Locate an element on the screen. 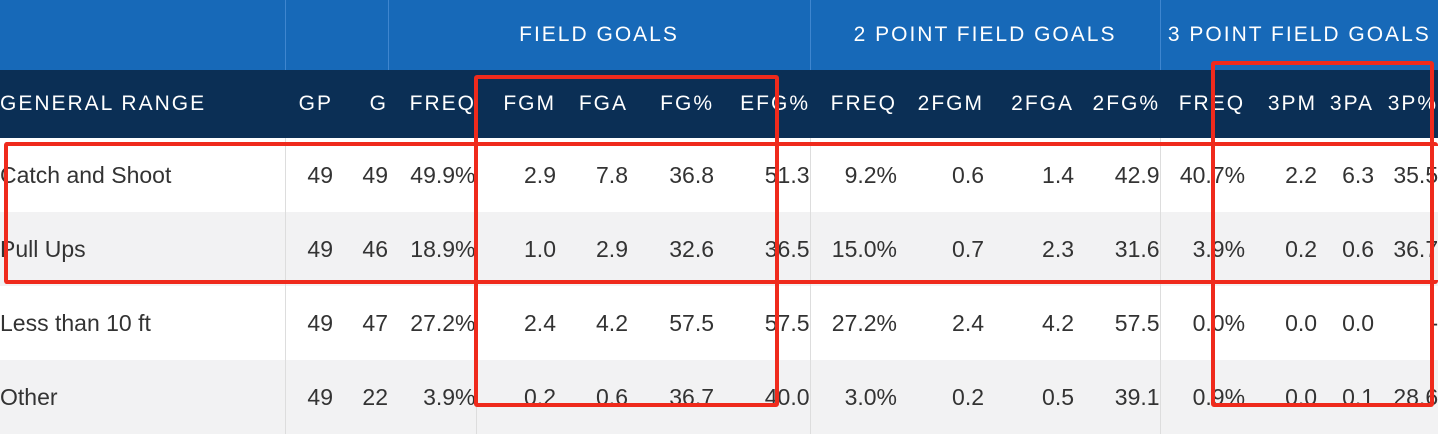  col-header-3pa: 3PA is located at coordinates (1346, 104).